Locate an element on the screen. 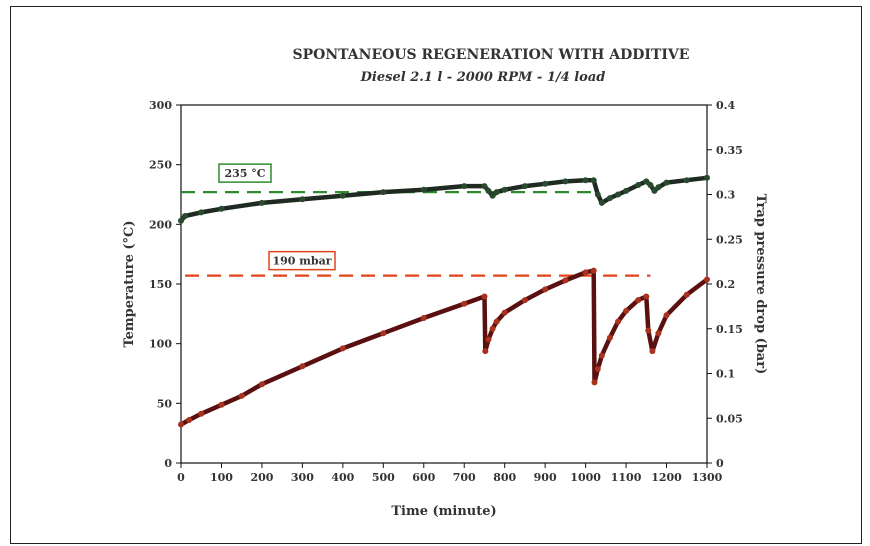 The width and height of the screenshot is (870, 546). x-tick-label: 200 is located at coordinates (261, 477).